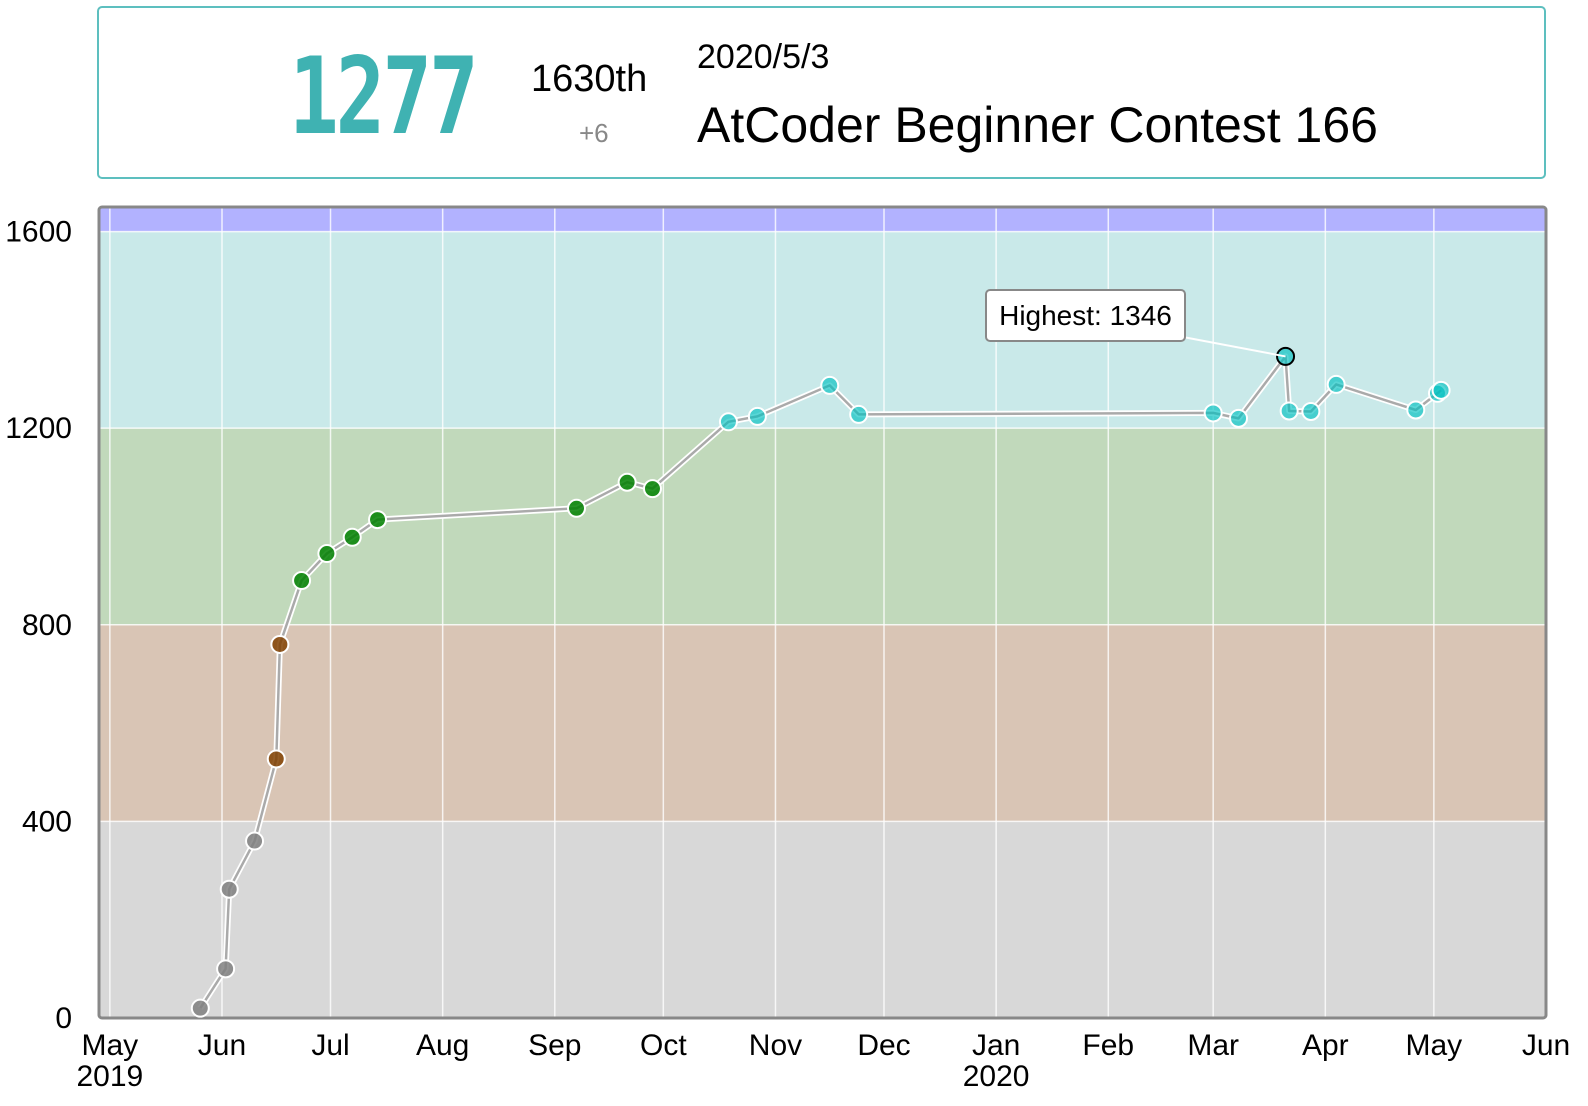 This screenshot has height=1106, width=1588. I want to click on x-tick-label: Nov, so click(775, 1045).